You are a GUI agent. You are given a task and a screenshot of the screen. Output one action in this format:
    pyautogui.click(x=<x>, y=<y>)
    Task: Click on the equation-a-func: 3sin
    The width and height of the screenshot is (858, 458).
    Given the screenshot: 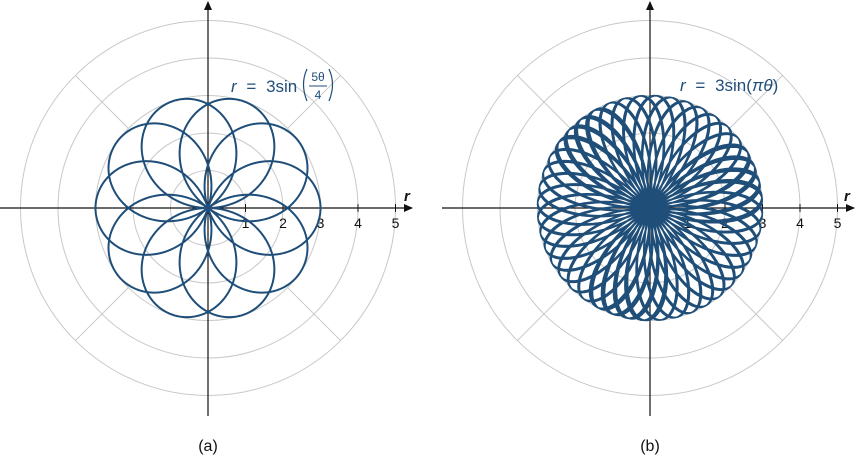 What is the action you would take?
    pyautogui.click(x=281, y=86)
    